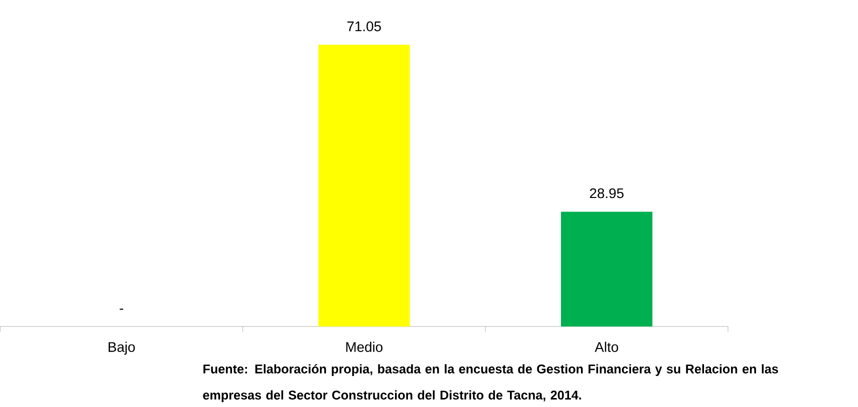 The height and width of the screenshot is (407, 858). I want to click on text: Fuente: Elaboración propia, basada en la encuesta de Gestion Financiera y su Relacion en las empresas del Sector Construccion del Distrito de Tacna, 2014., so click(490, 383).